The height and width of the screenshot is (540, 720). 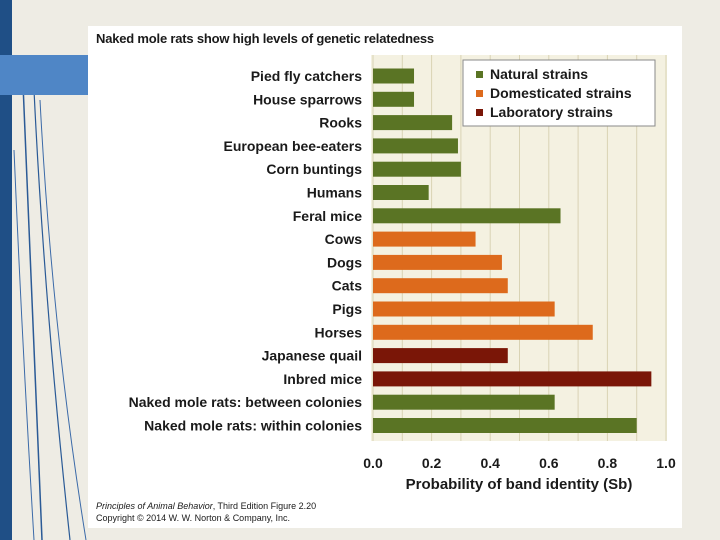 I want to click on bar-dogs, so click(x=437, y=262).